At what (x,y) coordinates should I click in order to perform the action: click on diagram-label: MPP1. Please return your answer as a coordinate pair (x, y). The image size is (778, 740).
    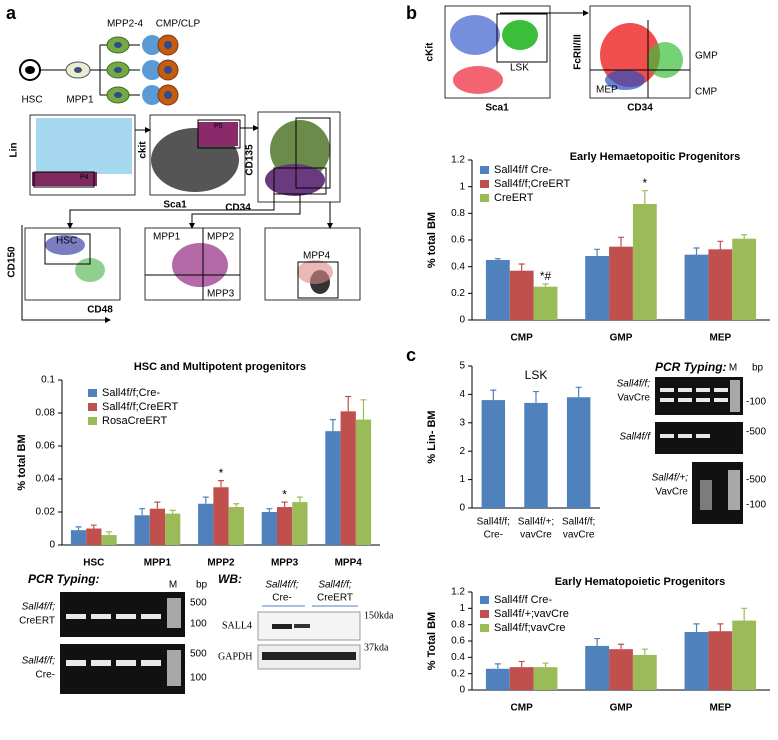
    Looking at the image, I should click on (80, 100).